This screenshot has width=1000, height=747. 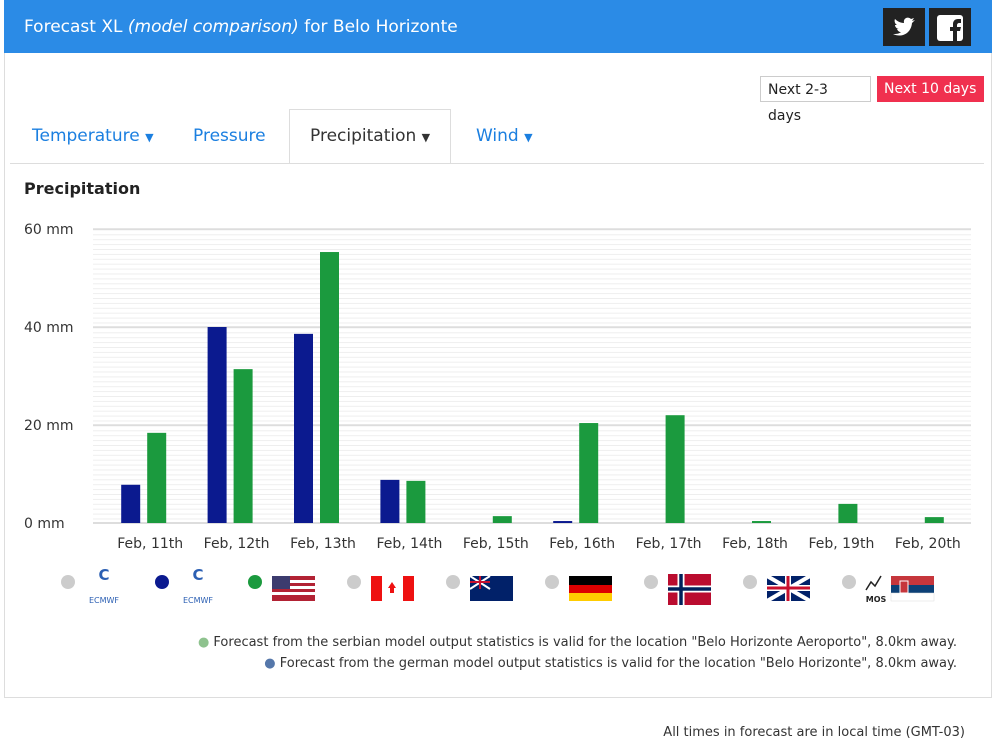 I want to click on title: Forecast XL, so click(x=73, y=27).